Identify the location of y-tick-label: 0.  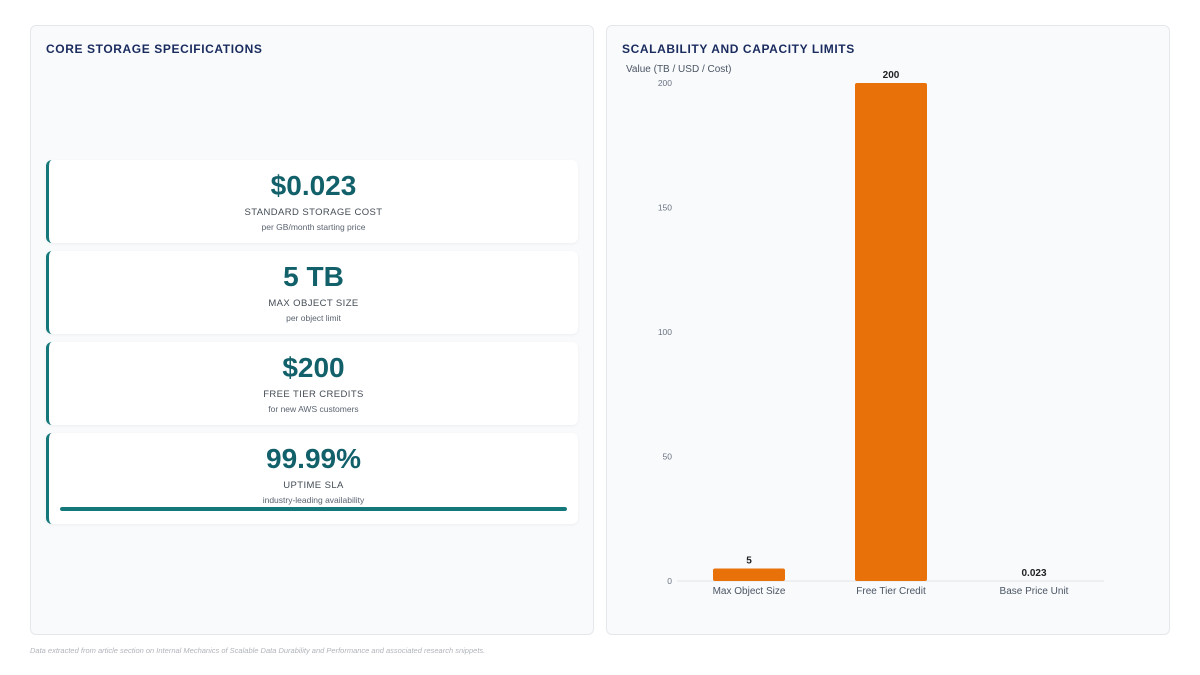
(669, 581).